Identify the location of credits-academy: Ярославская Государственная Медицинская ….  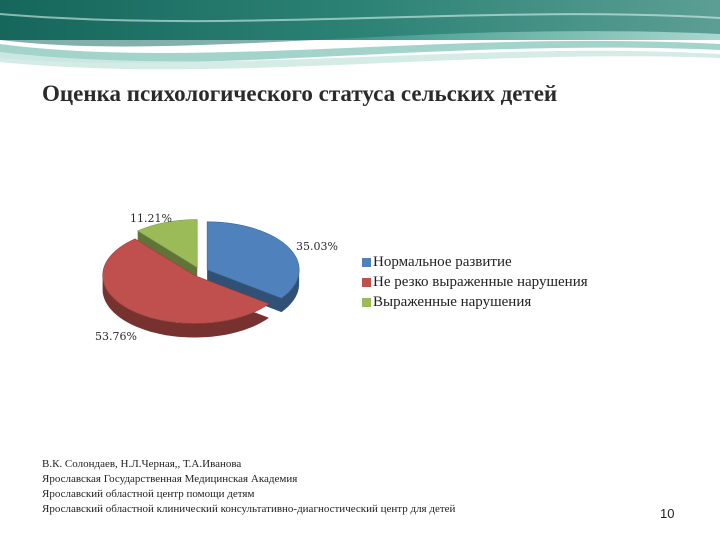
(170, 479).